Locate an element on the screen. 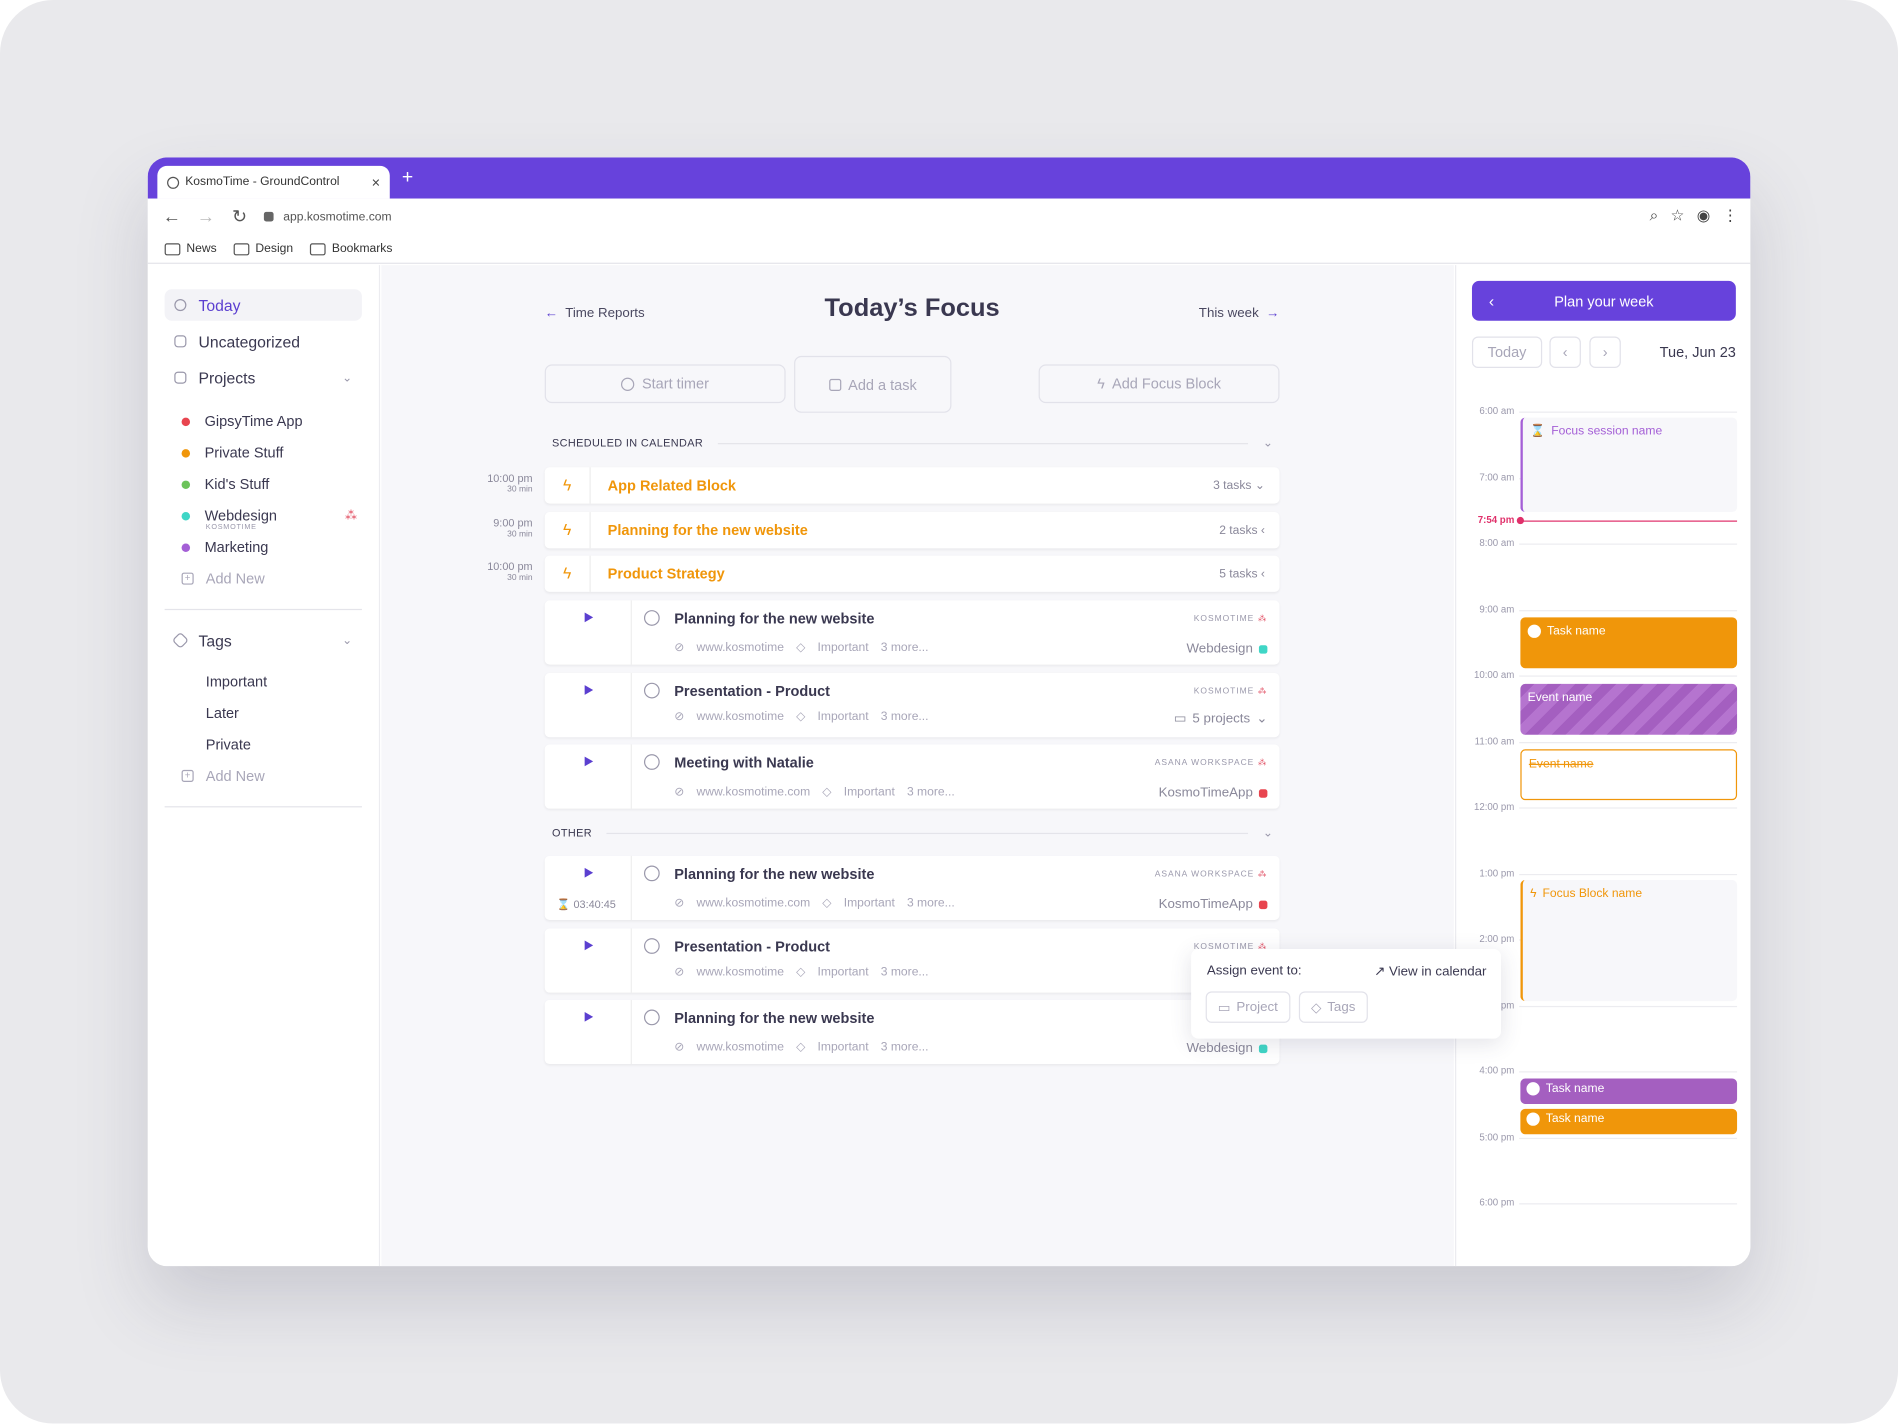  time-label: 10:00 pm is located at coordinates (510, 478).